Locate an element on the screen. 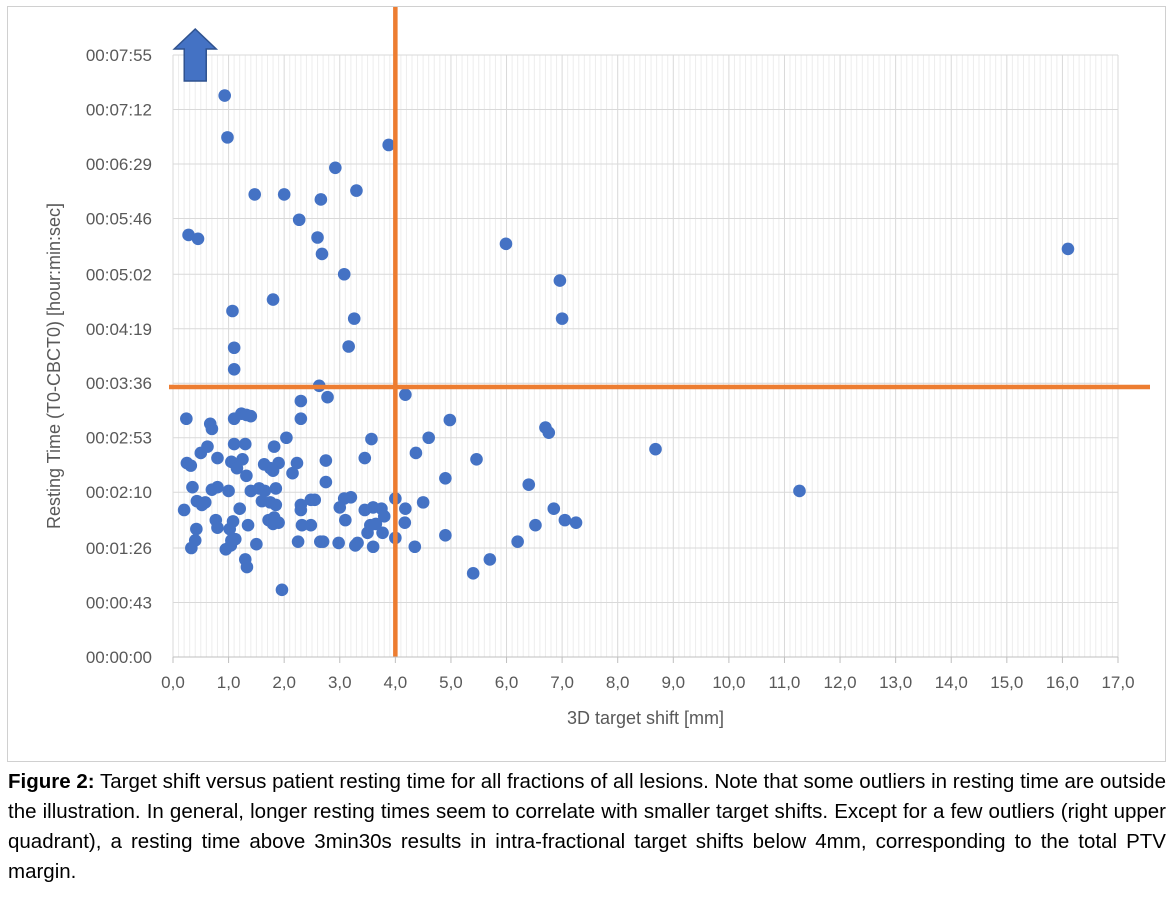 This screenshot has height=906, width=1174. outlier-arrow is located at coordinates (195, 54).